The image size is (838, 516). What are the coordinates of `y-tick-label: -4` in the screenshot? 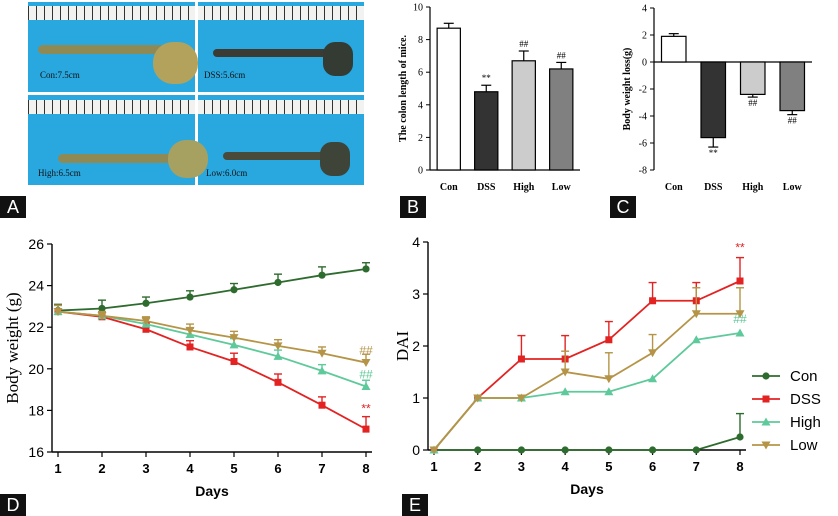 It's located at (643, 117).